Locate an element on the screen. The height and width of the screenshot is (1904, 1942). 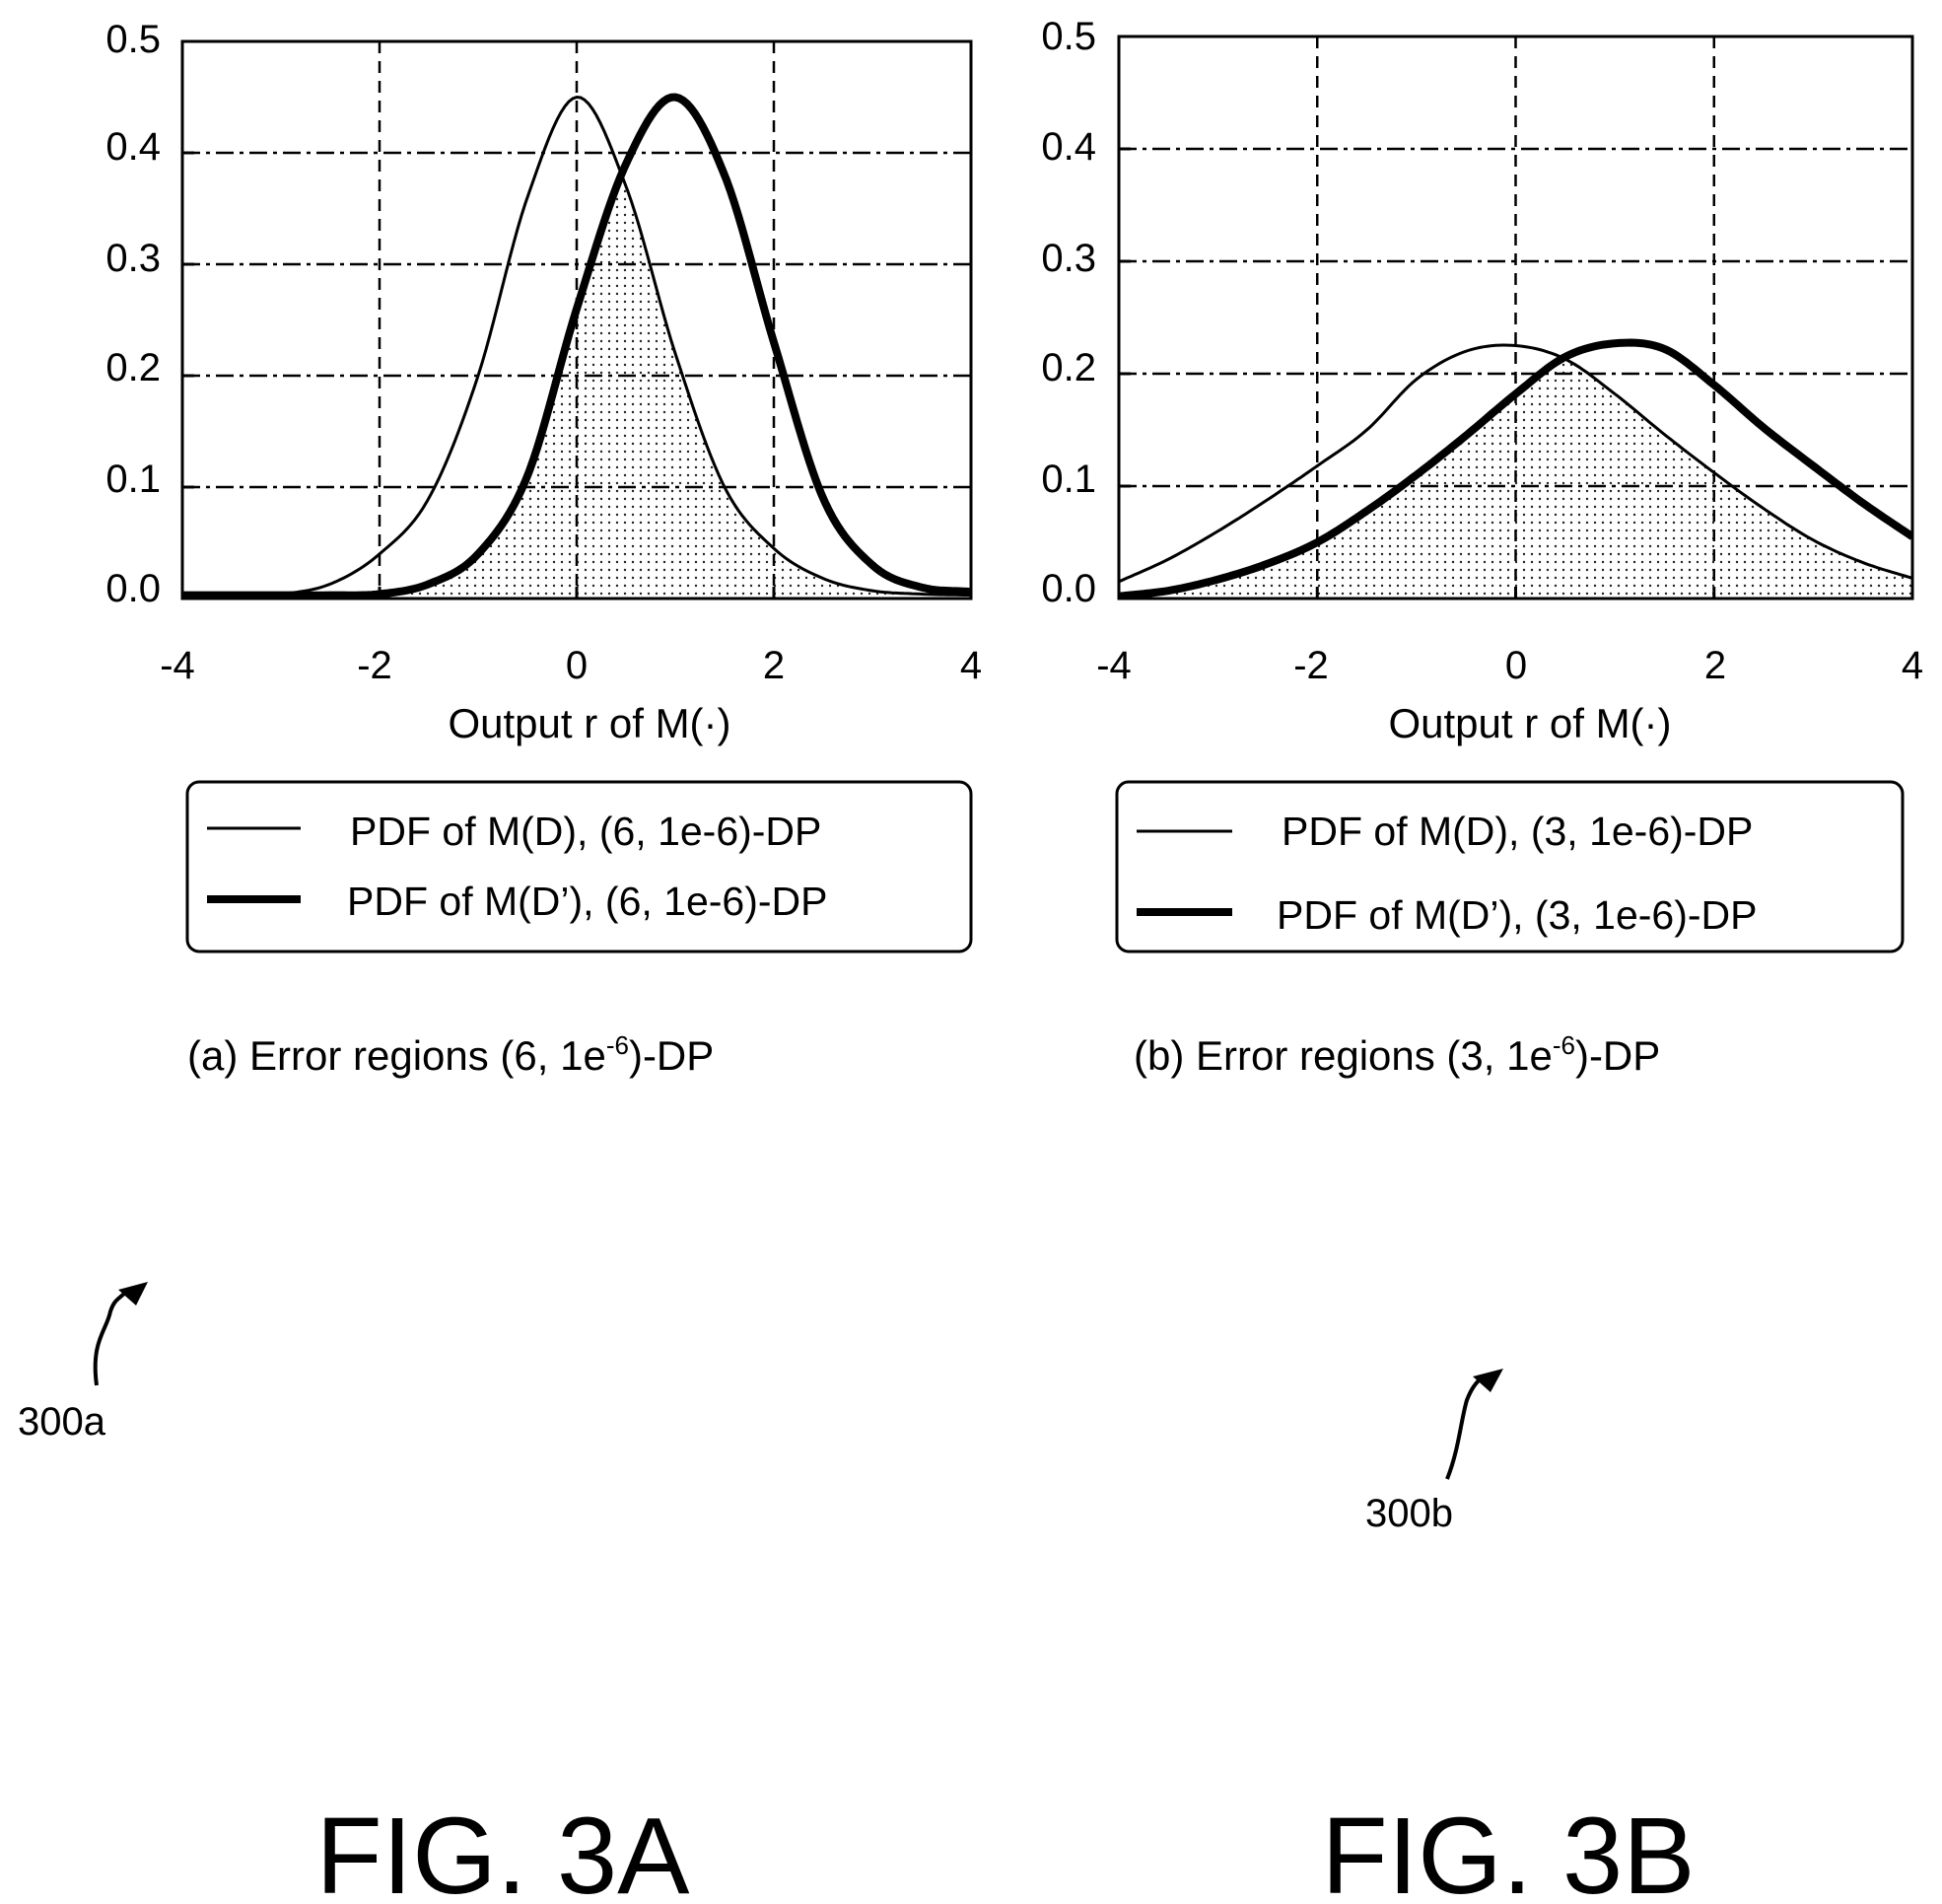
x-tick-labels-a: -4 -2 0 2 4 is located at coordinates (571, 665).